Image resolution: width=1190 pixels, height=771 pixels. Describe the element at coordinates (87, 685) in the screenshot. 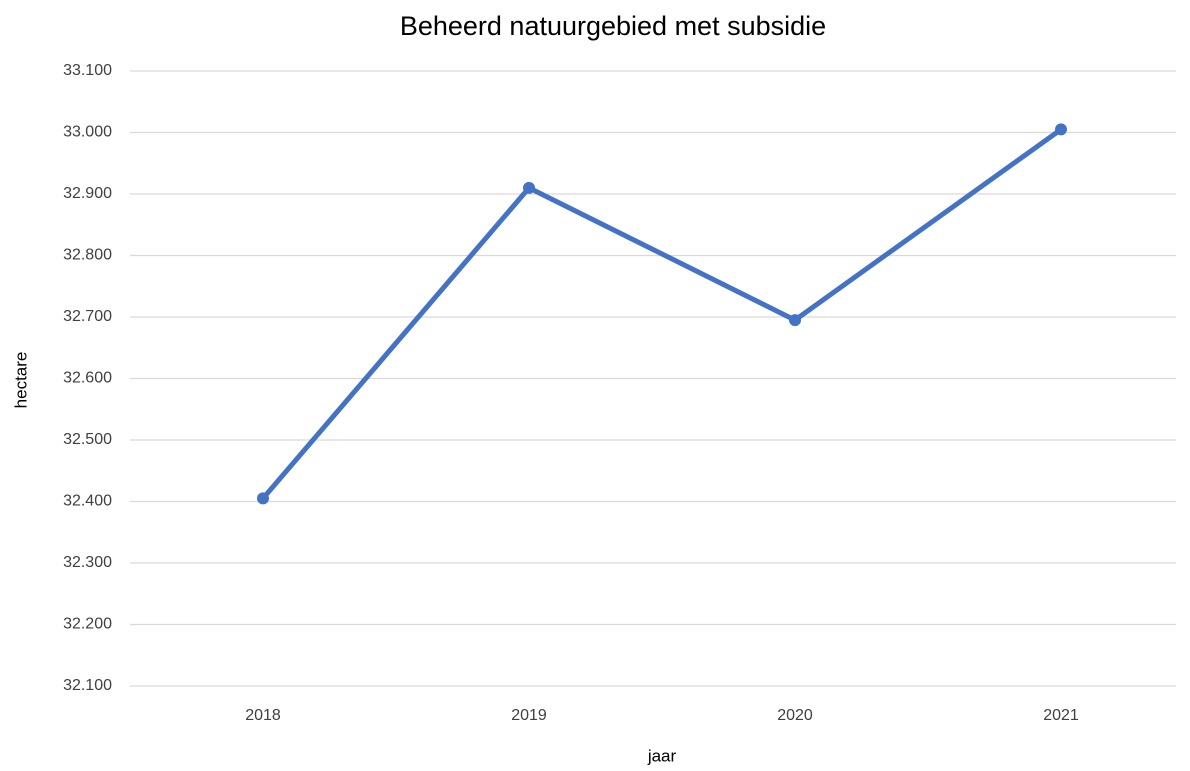

I see `y-tick-label: 32.100` at that location.